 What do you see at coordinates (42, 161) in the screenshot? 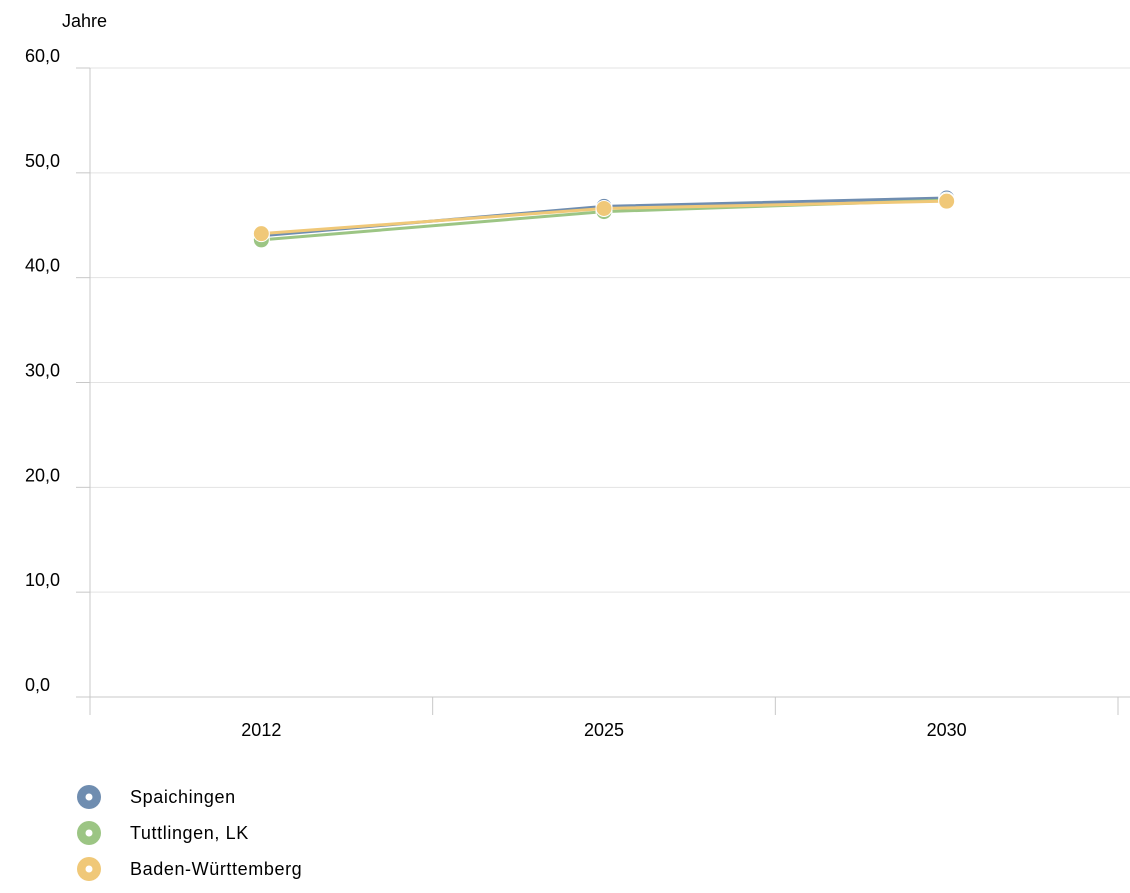
I see `y-tick-label: 50,0` at bounding box center [42, 161].